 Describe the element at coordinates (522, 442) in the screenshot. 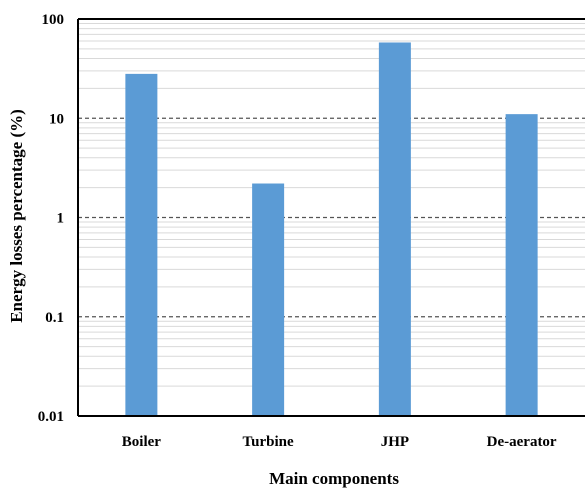

I see `x-tick-label: De-aerator` at that location.